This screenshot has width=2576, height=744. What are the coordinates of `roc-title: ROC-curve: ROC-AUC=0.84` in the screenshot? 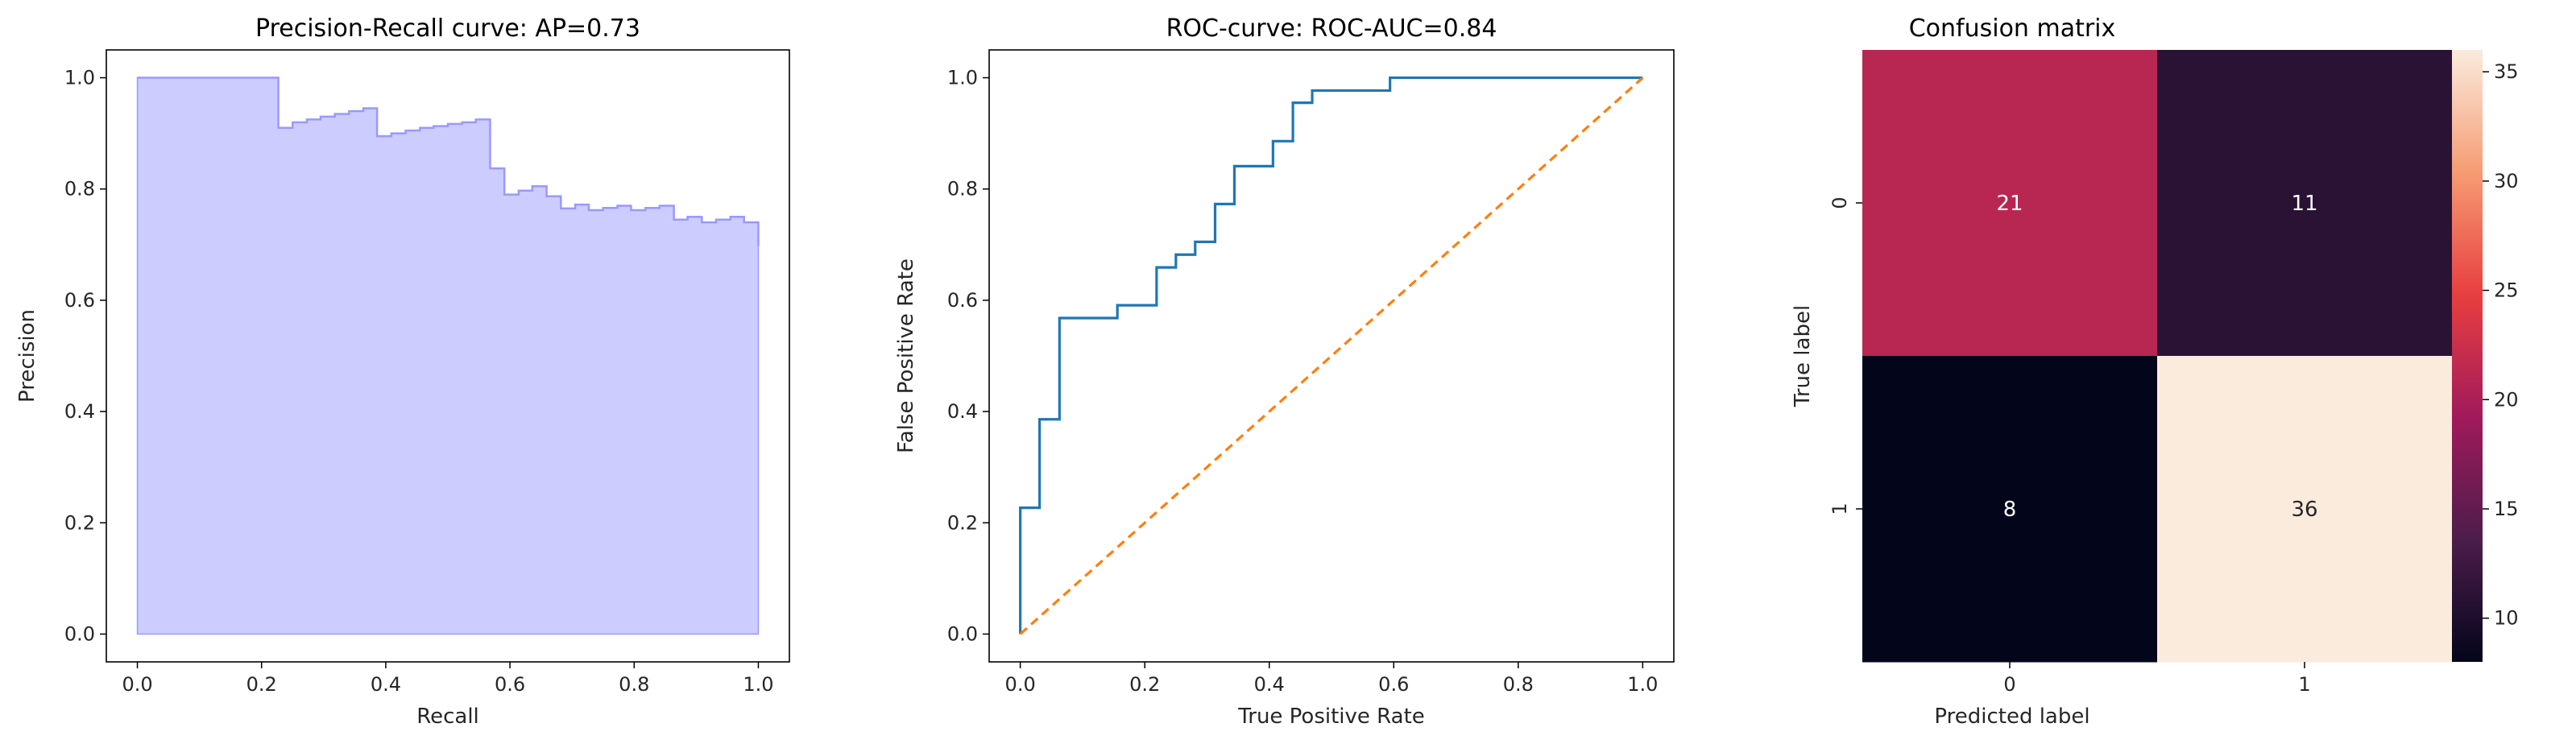 It's located at (1331, 29).